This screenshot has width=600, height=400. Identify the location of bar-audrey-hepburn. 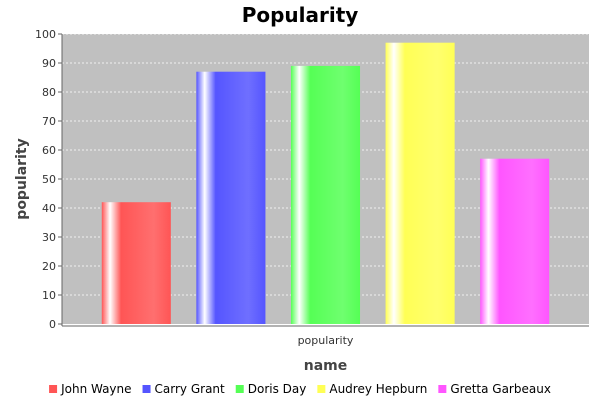
(420, 183).